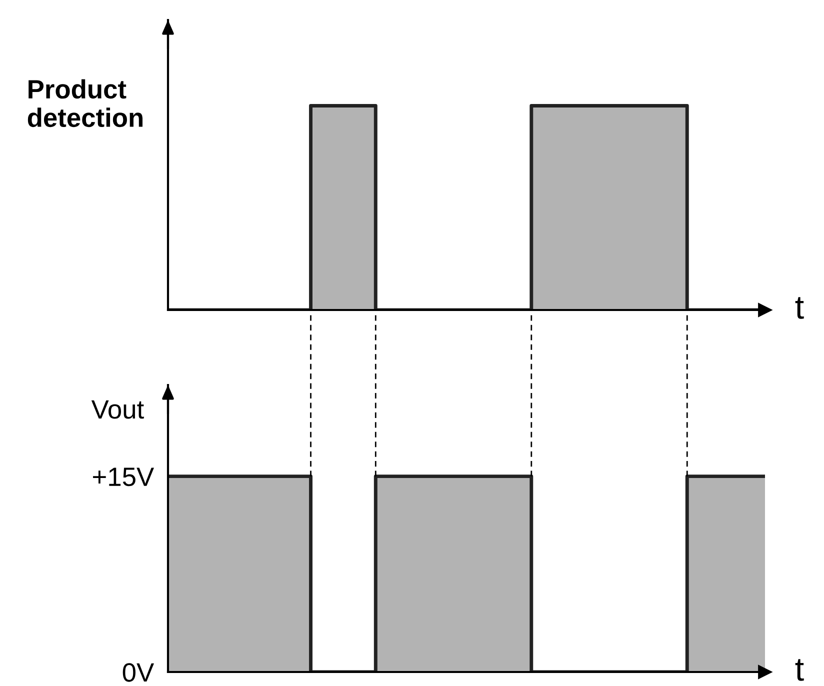 The width and height of the screenshot is (824, 686). What do you see at coordinates (138, 672) in the screenshot?
I see `y-tick-label: 0V` at bounding box center [138, 672].